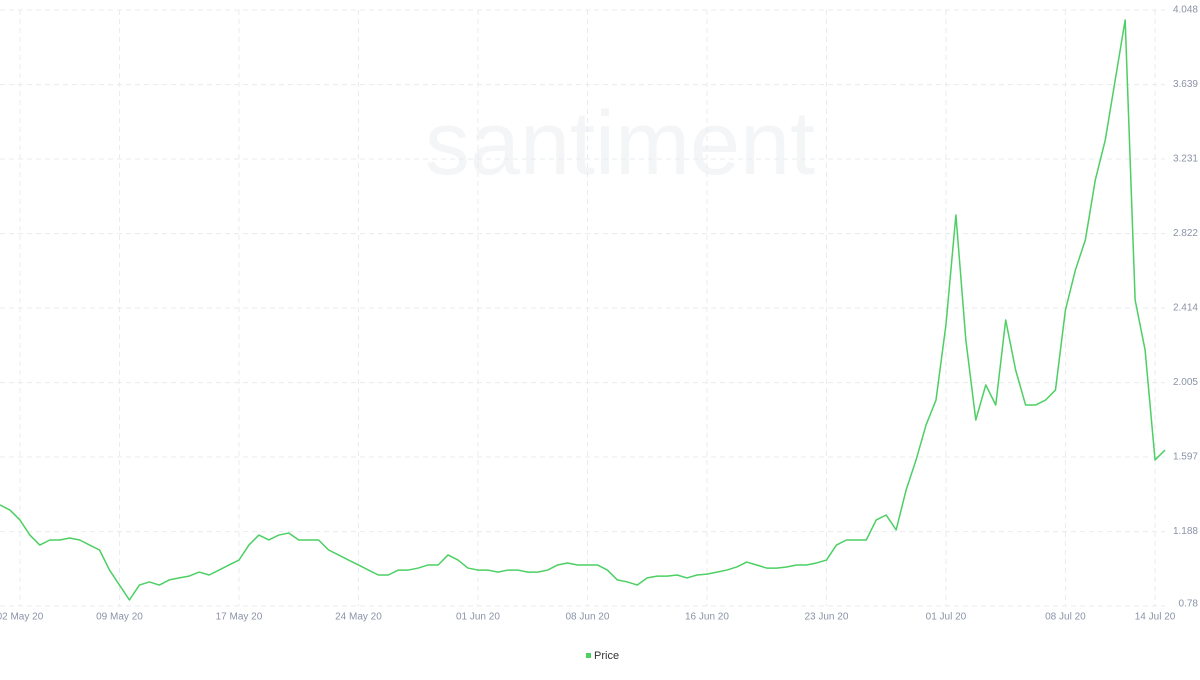 The height and width of the screenshot is (680, 1200). I want to click on y-tick-label: 1.597, so click(1185, 457).